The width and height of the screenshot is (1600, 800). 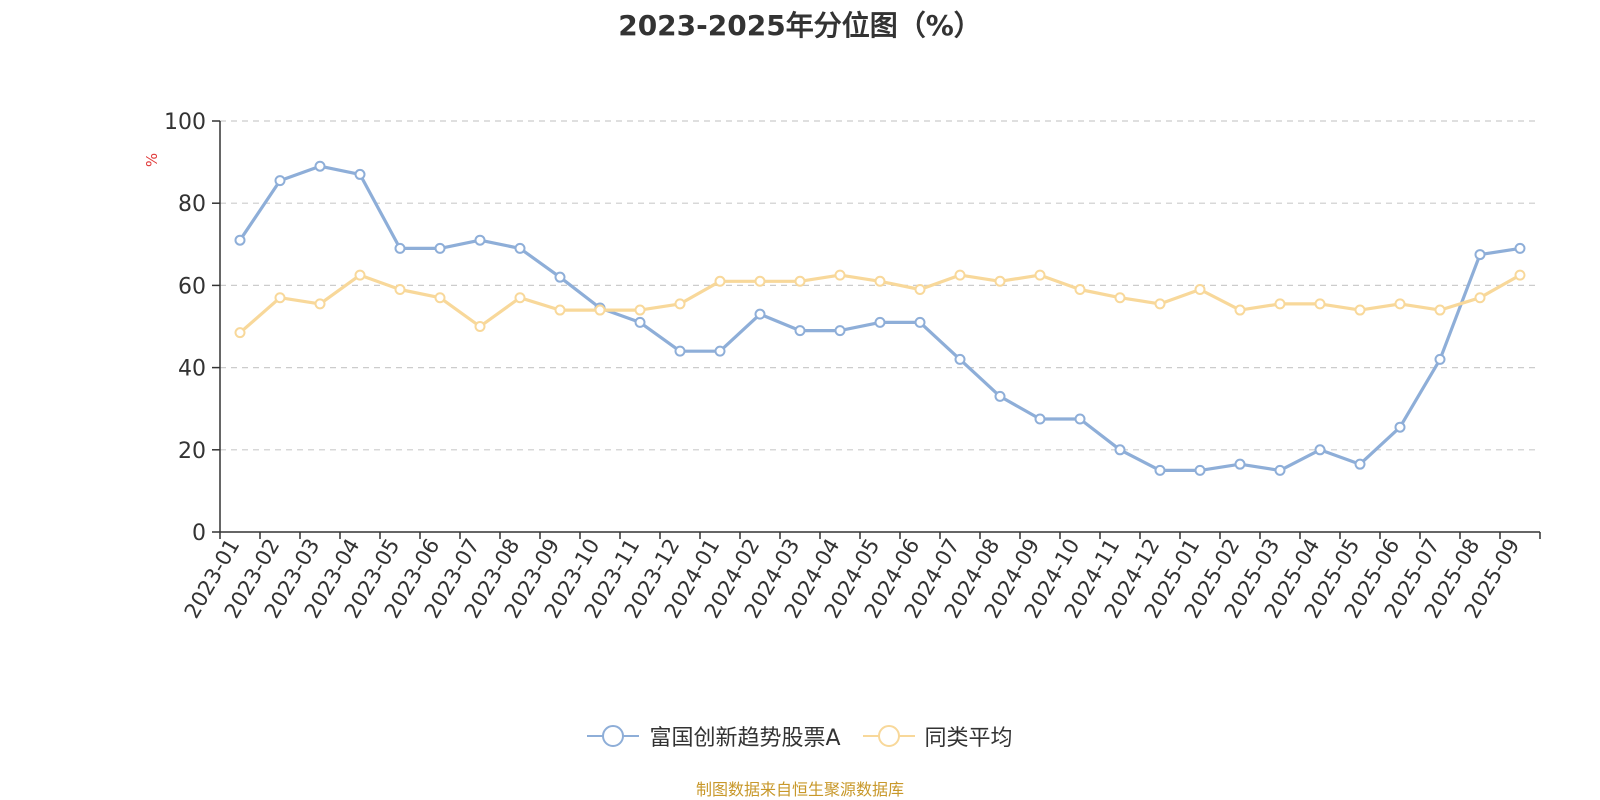 I want to click on y-tick-label: 0, so click(x=199, y=533).